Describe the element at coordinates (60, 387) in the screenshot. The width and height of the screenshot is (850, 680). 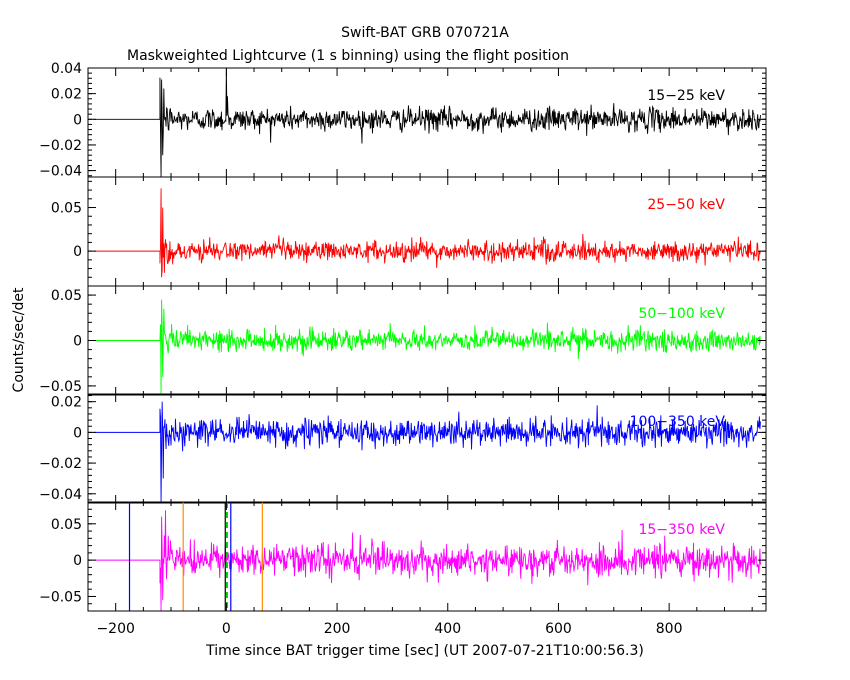
I see `y-tick-label-2-0: −0.05` at that location.